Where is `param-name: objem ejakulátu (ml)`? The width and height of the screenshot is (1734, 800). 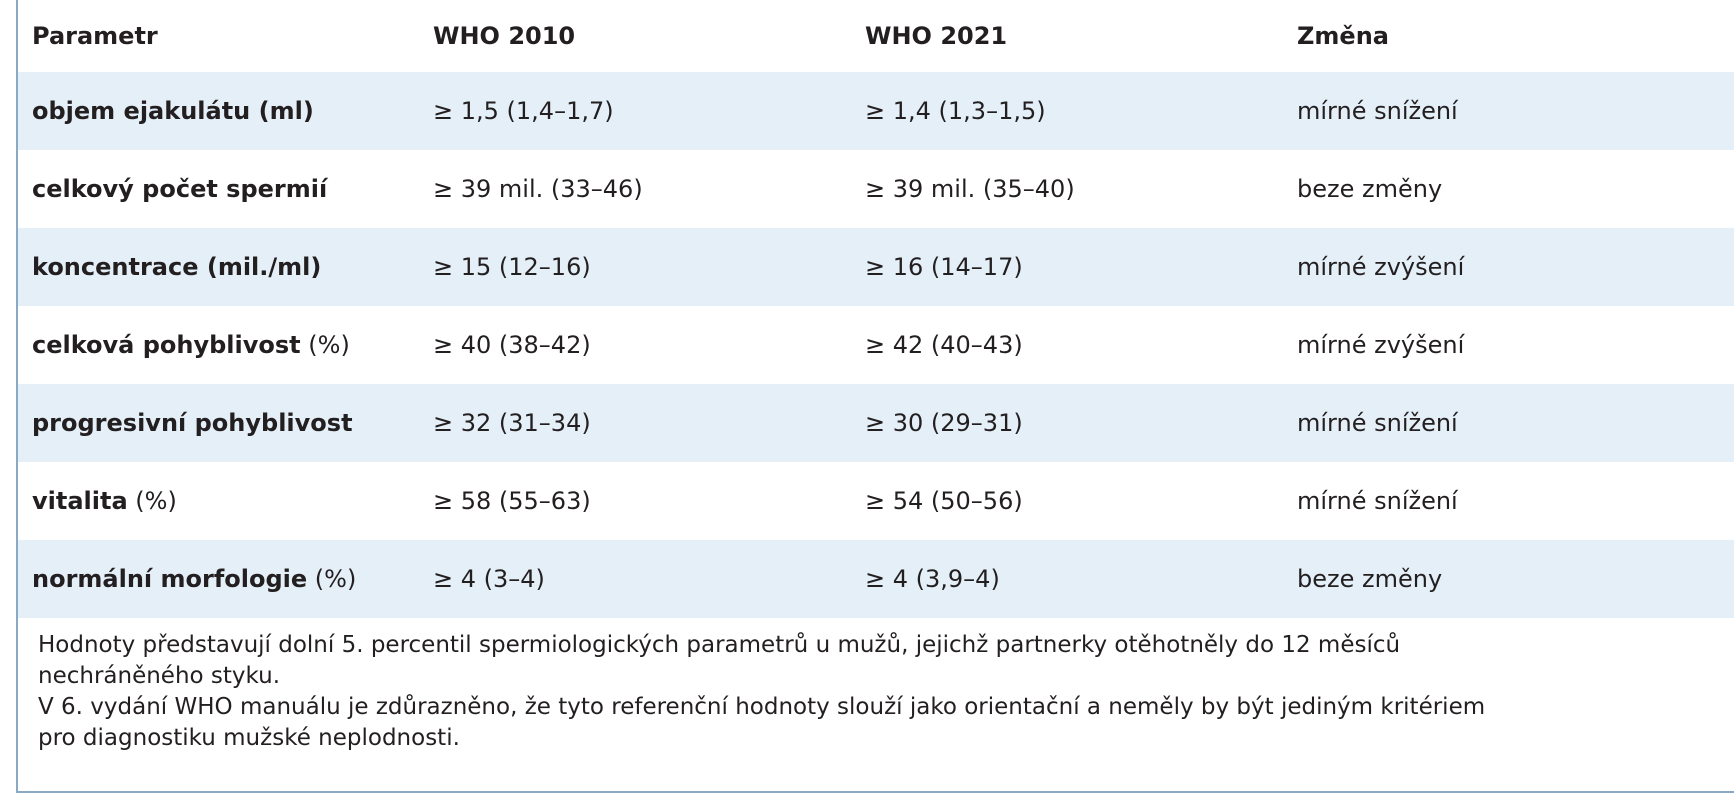
param-name: objem ejakulátu (ml) is located at coordinates (173, 111).